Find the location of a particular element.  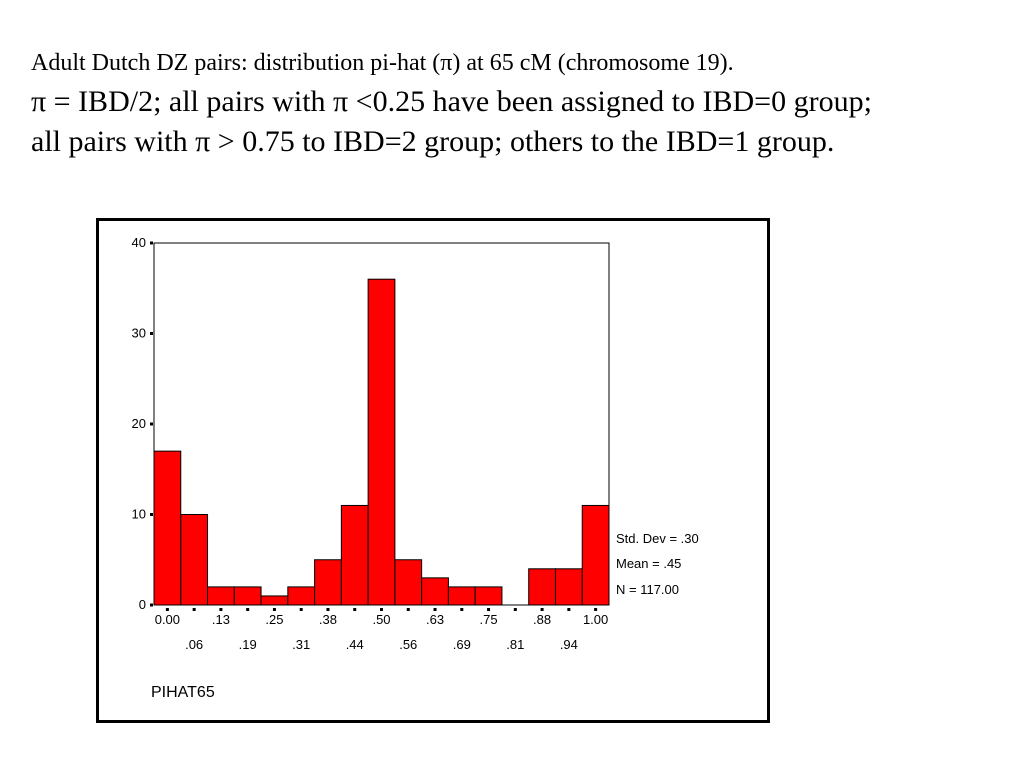

stat-mean: Mean = .45 is located at coordinates (648, 563).